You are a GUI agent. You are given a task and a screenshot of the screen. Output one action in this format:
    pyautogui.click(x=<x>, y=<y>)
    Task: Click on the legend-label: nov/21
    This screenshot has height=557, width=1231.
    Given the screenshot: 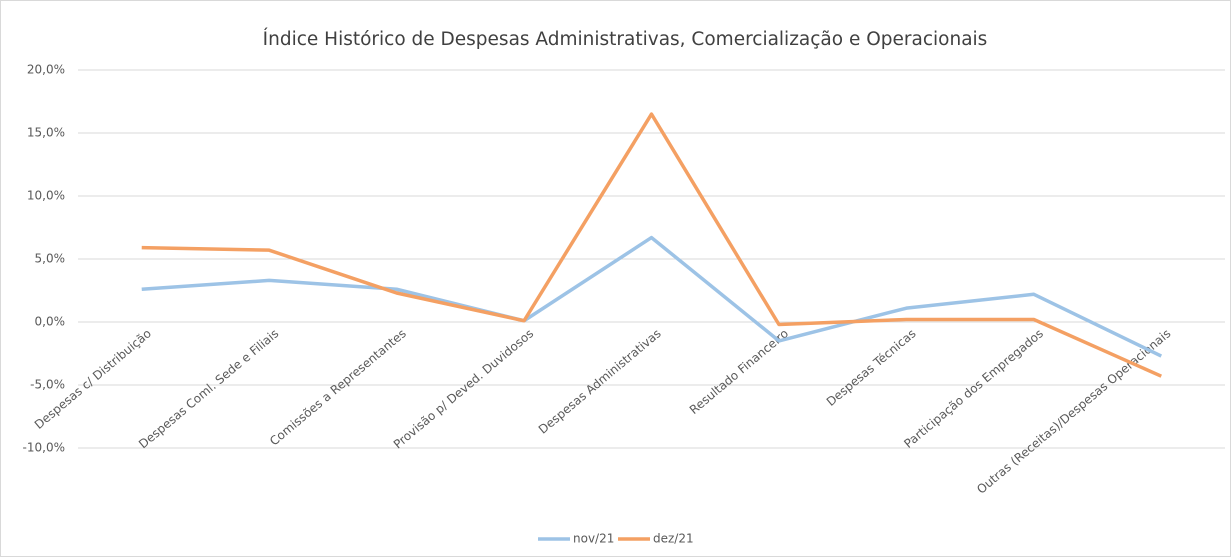 What is the action you would take?
    pyautogui.click(x=593, y=539)
    